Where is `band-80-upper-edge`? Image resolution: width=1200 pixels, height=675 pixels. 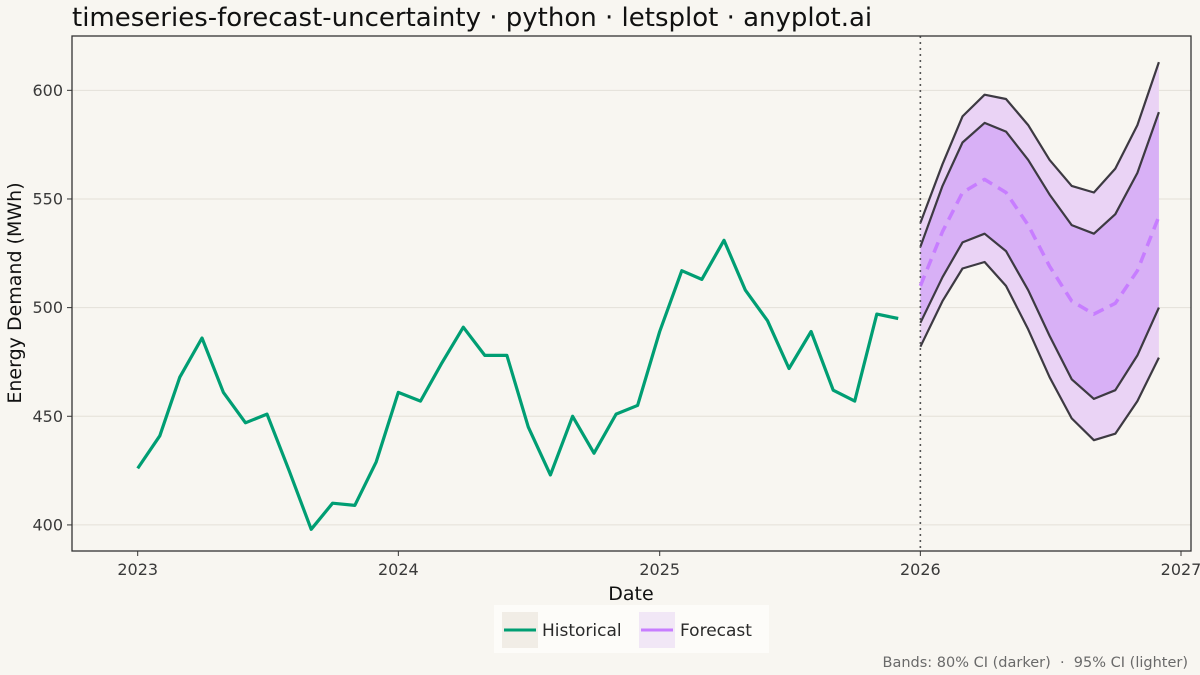
band-80-upper-edge is located at coordinates (1039, 179).